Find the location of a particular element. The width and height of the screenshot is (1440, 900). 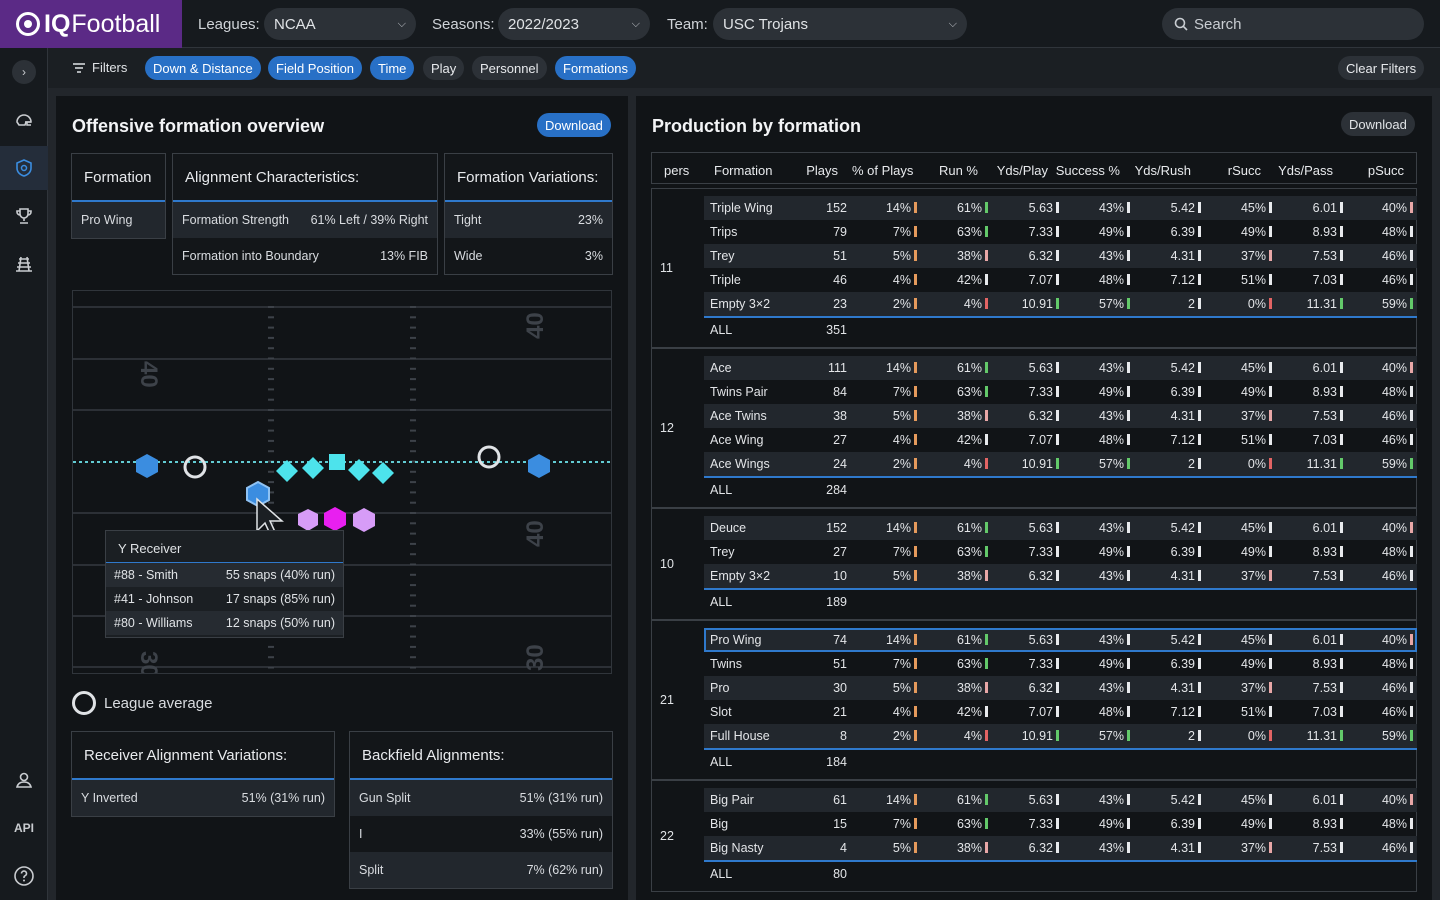

table-row: Trey 27 7% 63% 7.33 49% 6.39 49% 8.93 48% is located at coordinates (1060, 552).